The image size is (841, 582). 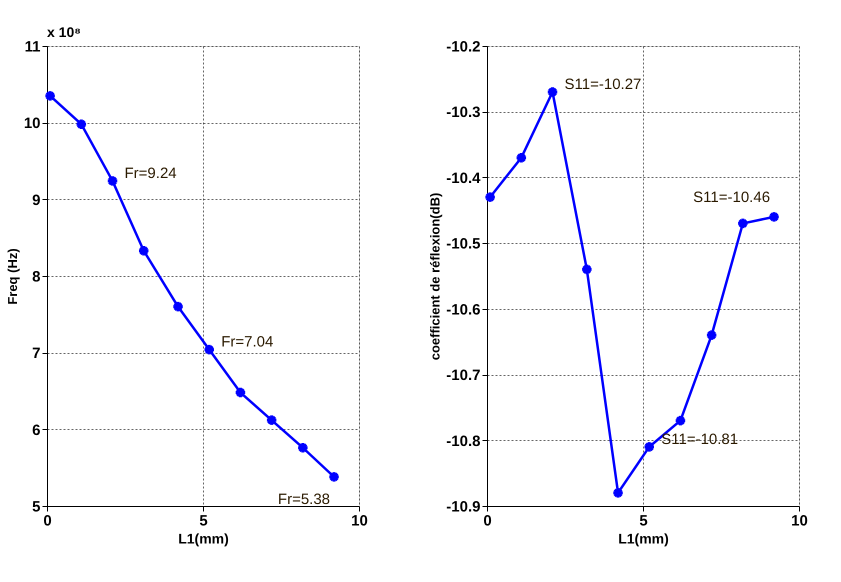 I want to click on annotation: S11=-10.81, so click(x=699, y=439).